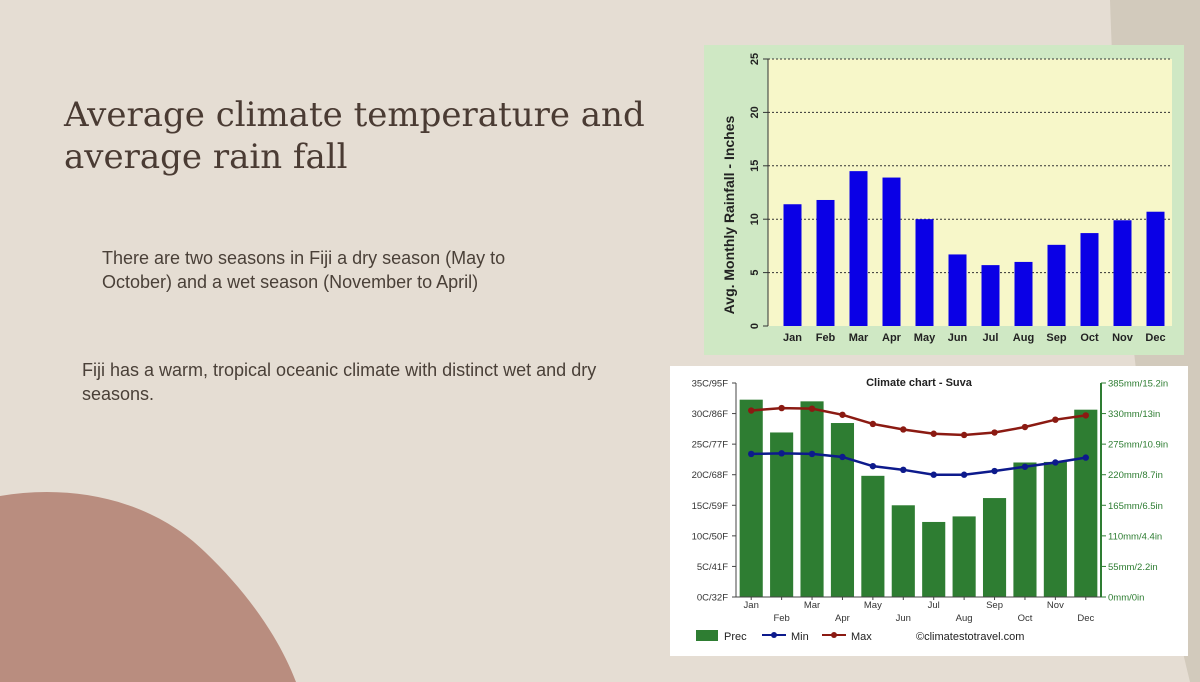  Describe the element at coordinates (755, 273) in the screenshot. I see `rainfall-y-tick-label: 5` at that location.